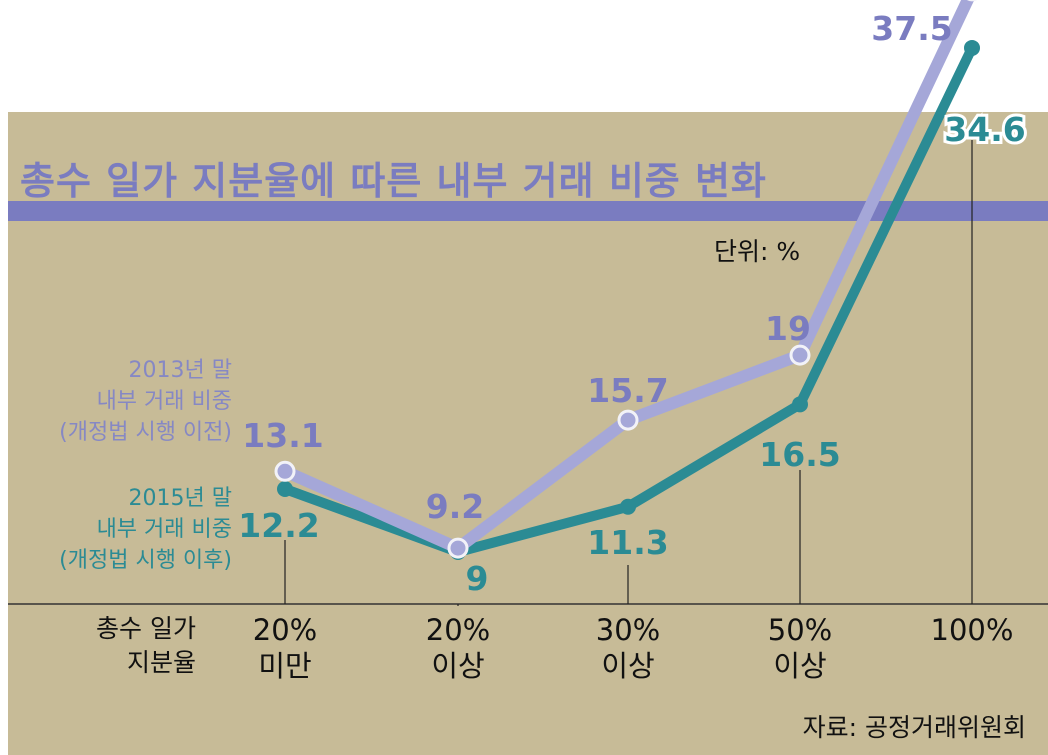 This screenshot has height=755, width=1048. What do you see at coordinates (528, 211) in the screenshot?
I see `title-bar` at bounding box center [528, 211].